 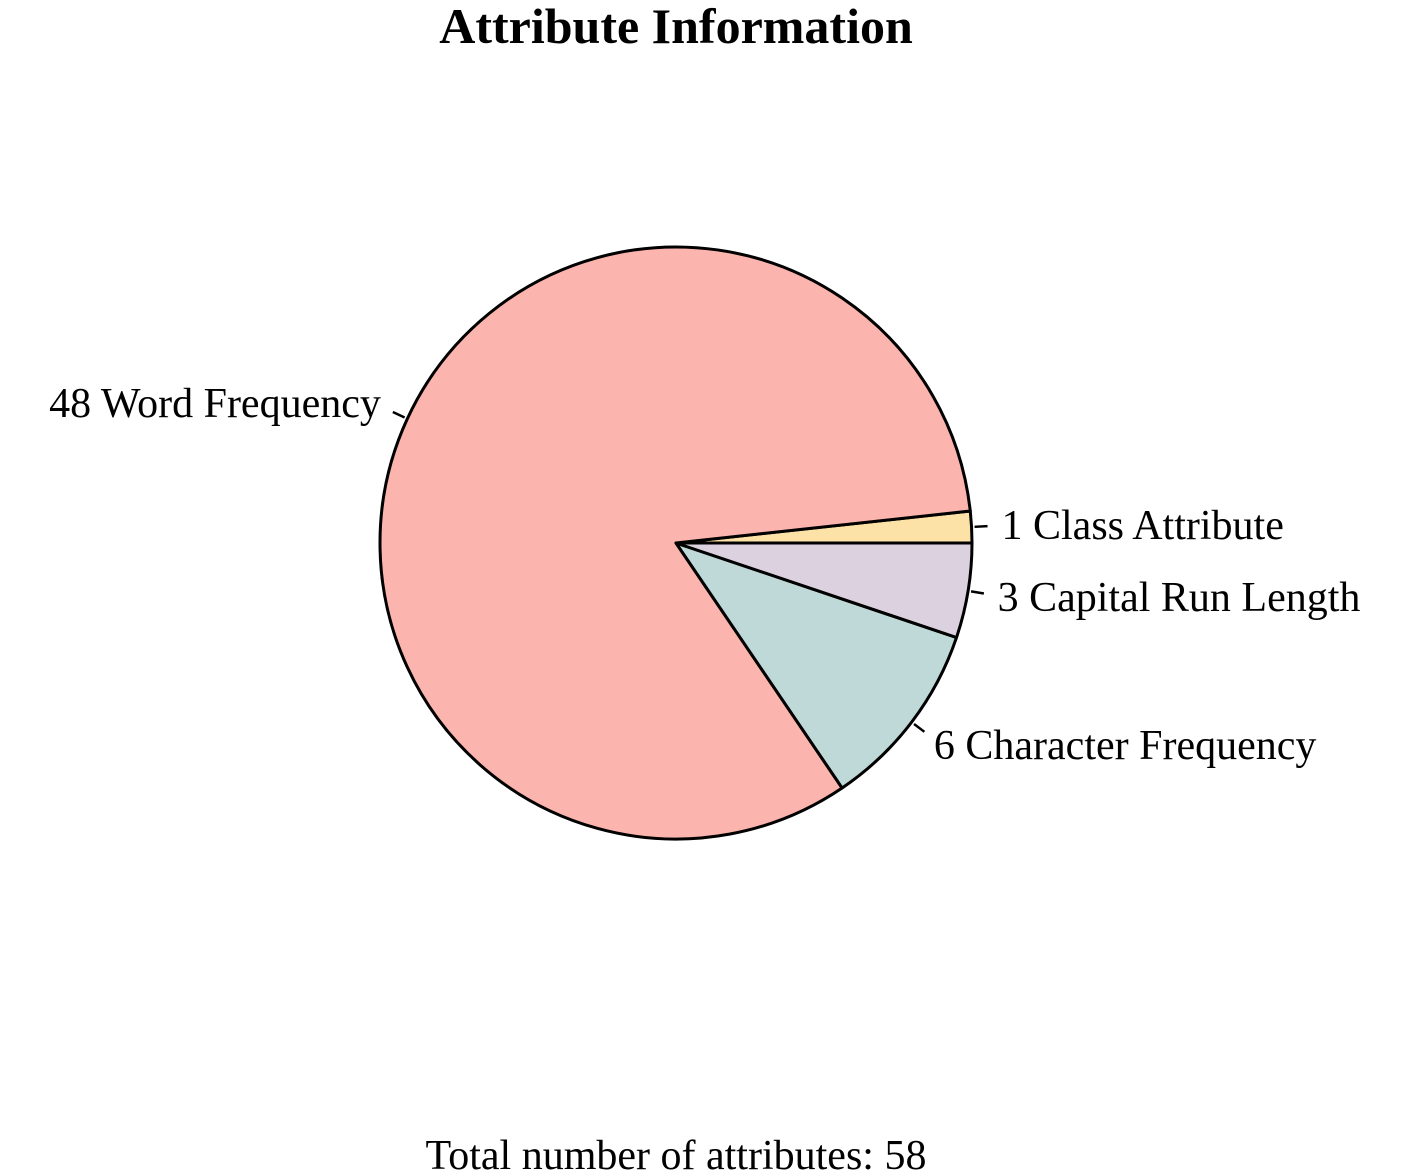 I want to click on pie-label-6-character-frequency: 6 Character Frequency, so click(x=1125, y=746).